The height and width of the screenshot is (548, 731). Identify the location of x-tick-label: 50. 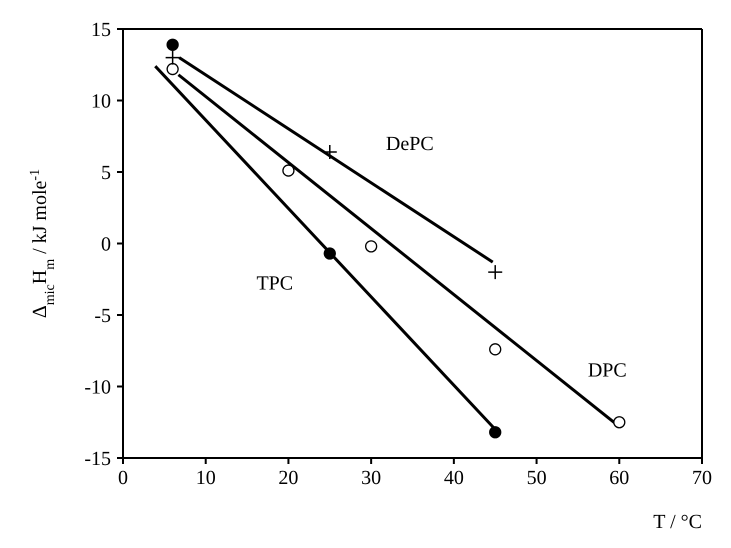
(536, 478).